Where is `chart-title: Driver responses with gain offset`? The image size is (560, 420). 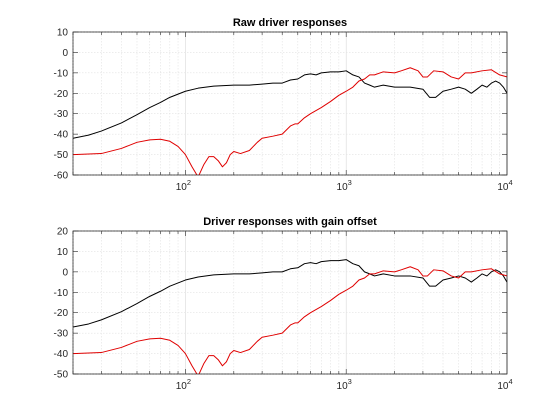 chart-title: Driver responses with gain offset is located at coordinates (290, 222).